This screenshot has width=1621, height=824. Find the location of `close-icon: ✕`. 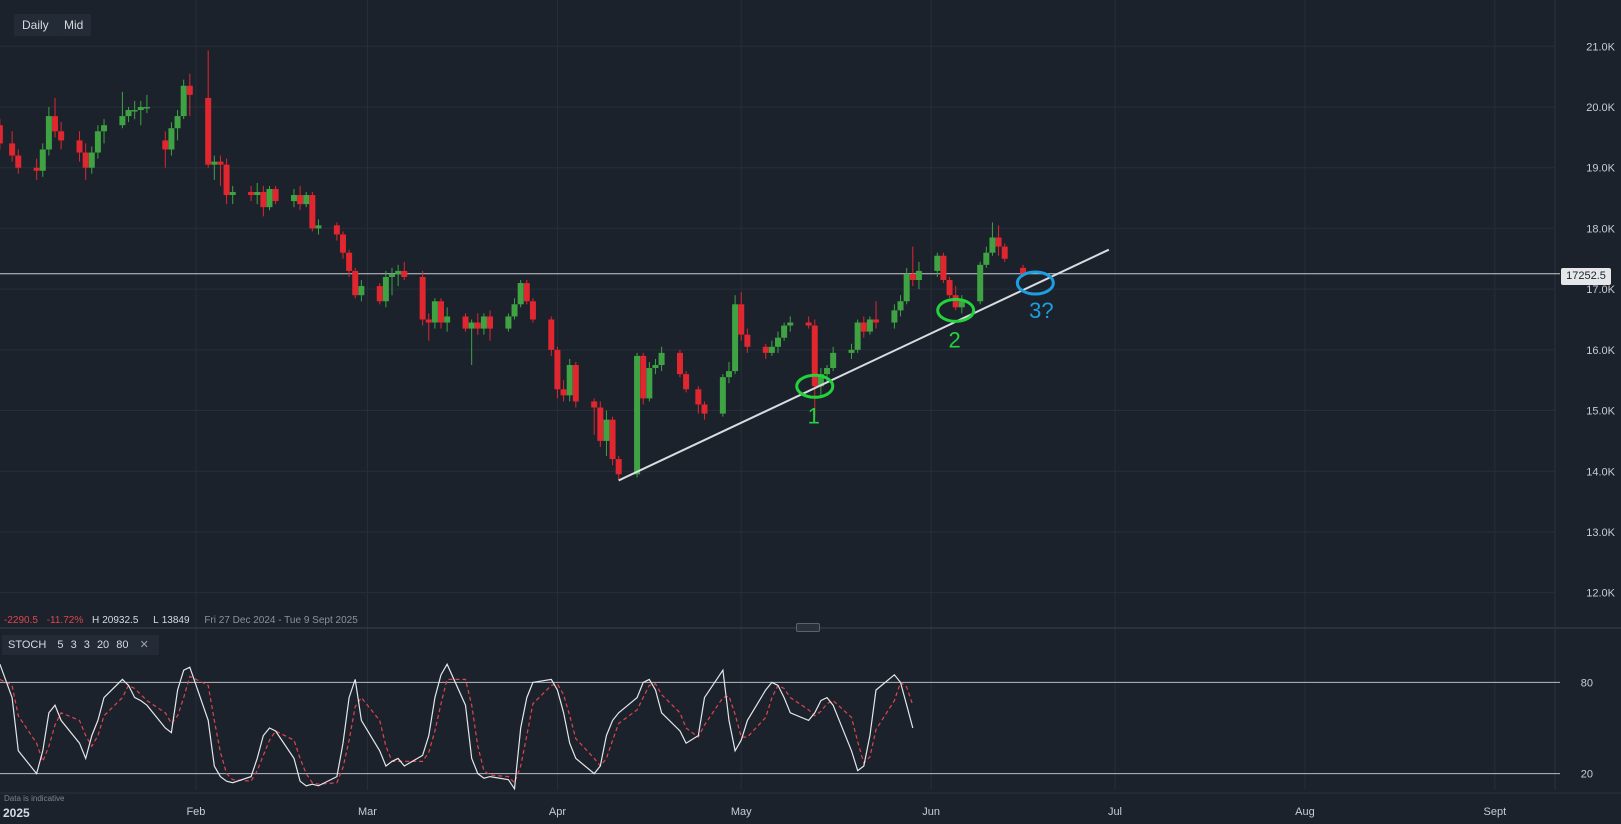

close-icon: ✕ is located at coordinates (144, 645).